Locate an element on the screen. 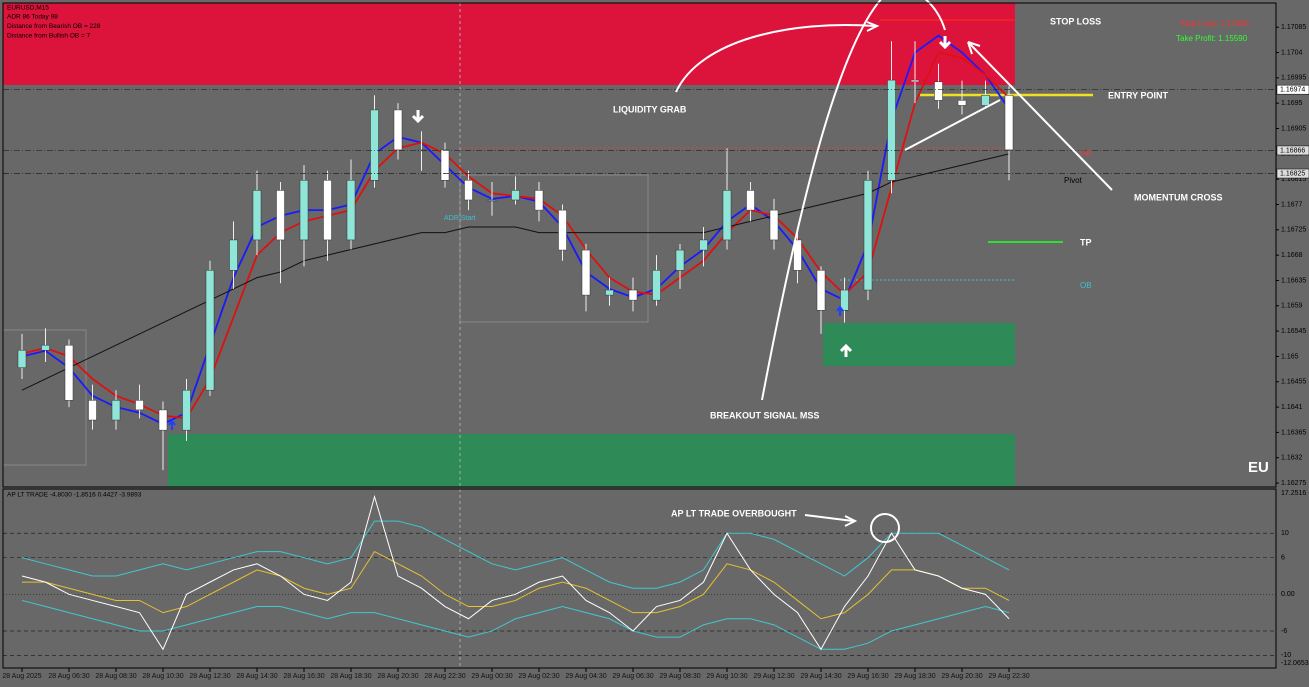 The image size is (1309, 687). y-tick-label: 1.1668 is located at coordinates (1292, 255).